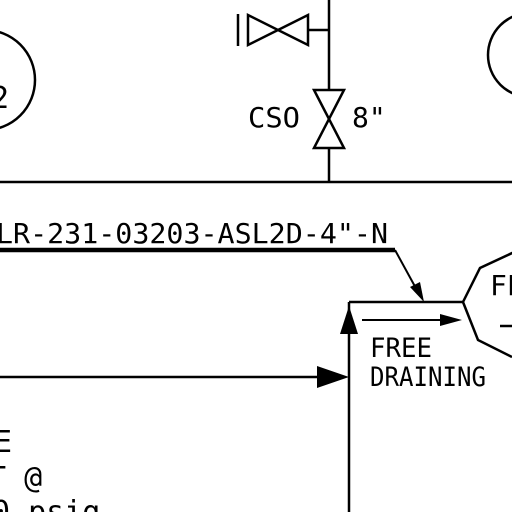 Image resolution: width=512 pixels, height=517 pixels. Describe the element at coordinates (451, 320) in the screenshot. I see `slope-arrowhead` at that location.